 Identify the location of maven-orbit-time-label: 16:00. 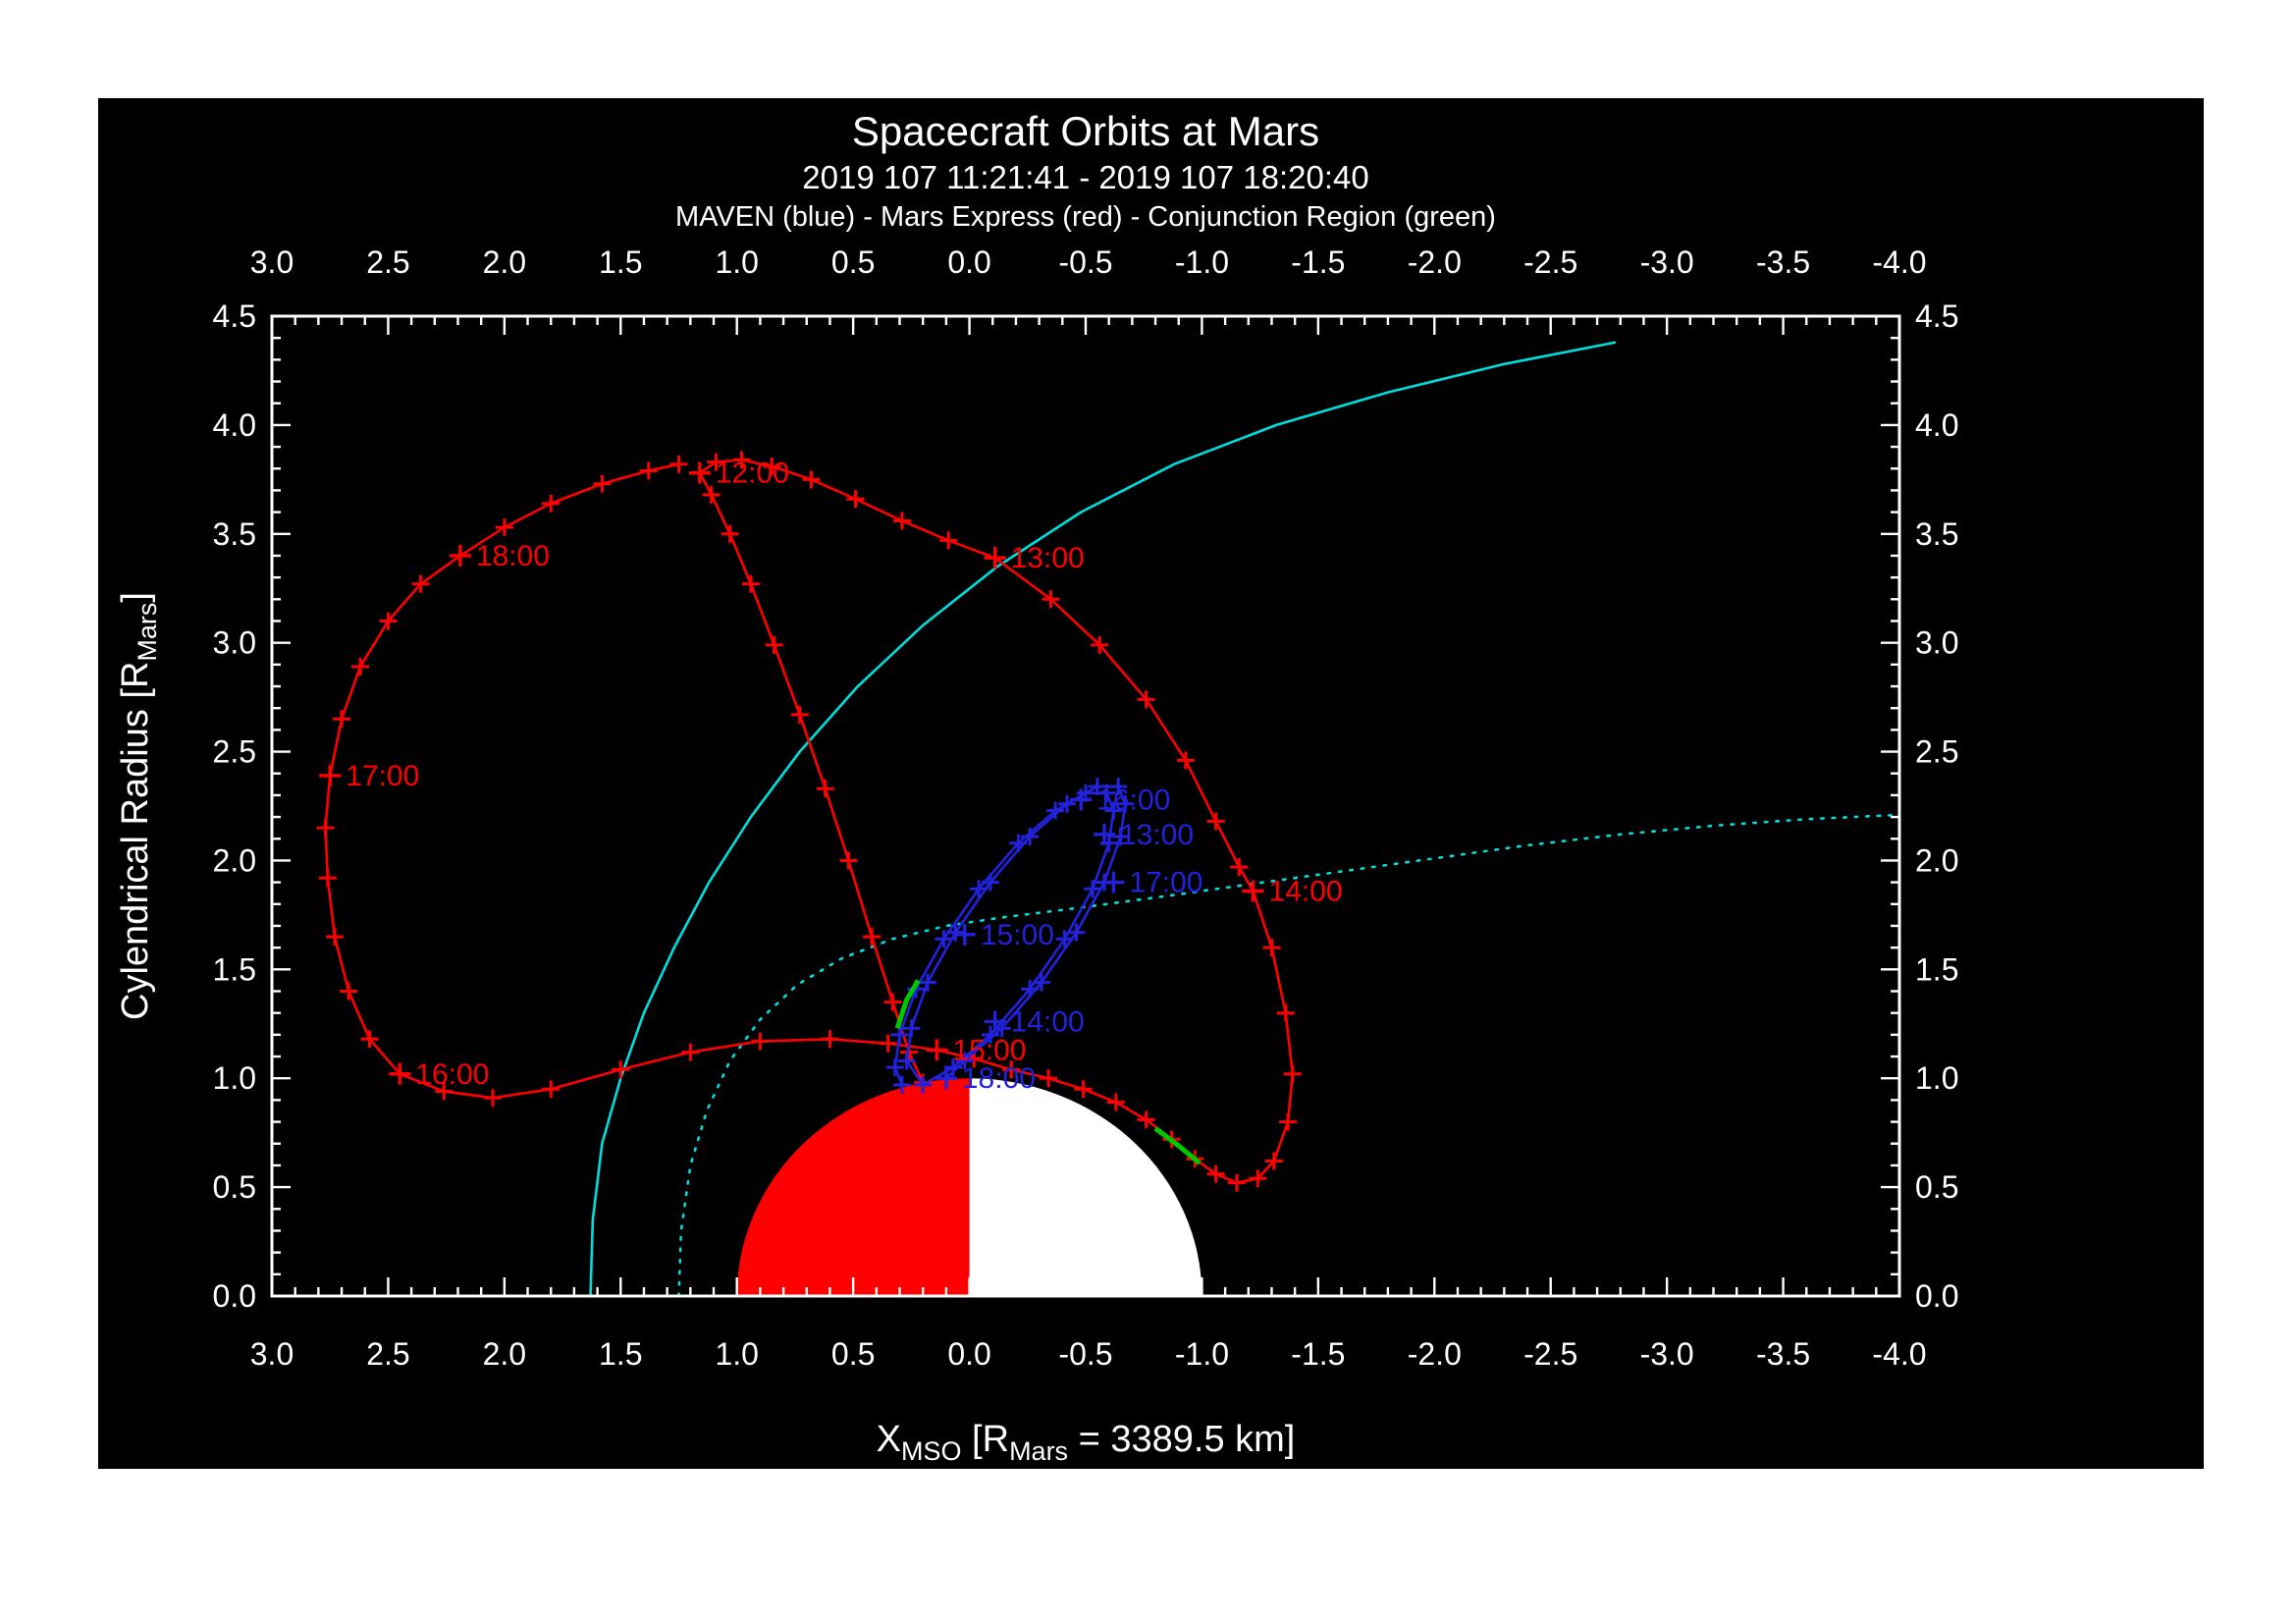
(1133, 800).